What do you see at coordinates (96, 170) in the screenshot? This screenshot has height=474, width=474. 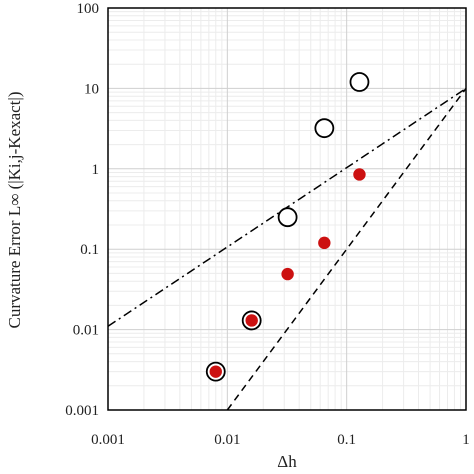 I see `y-tick-label: 1` at bounding box center [96, 170].